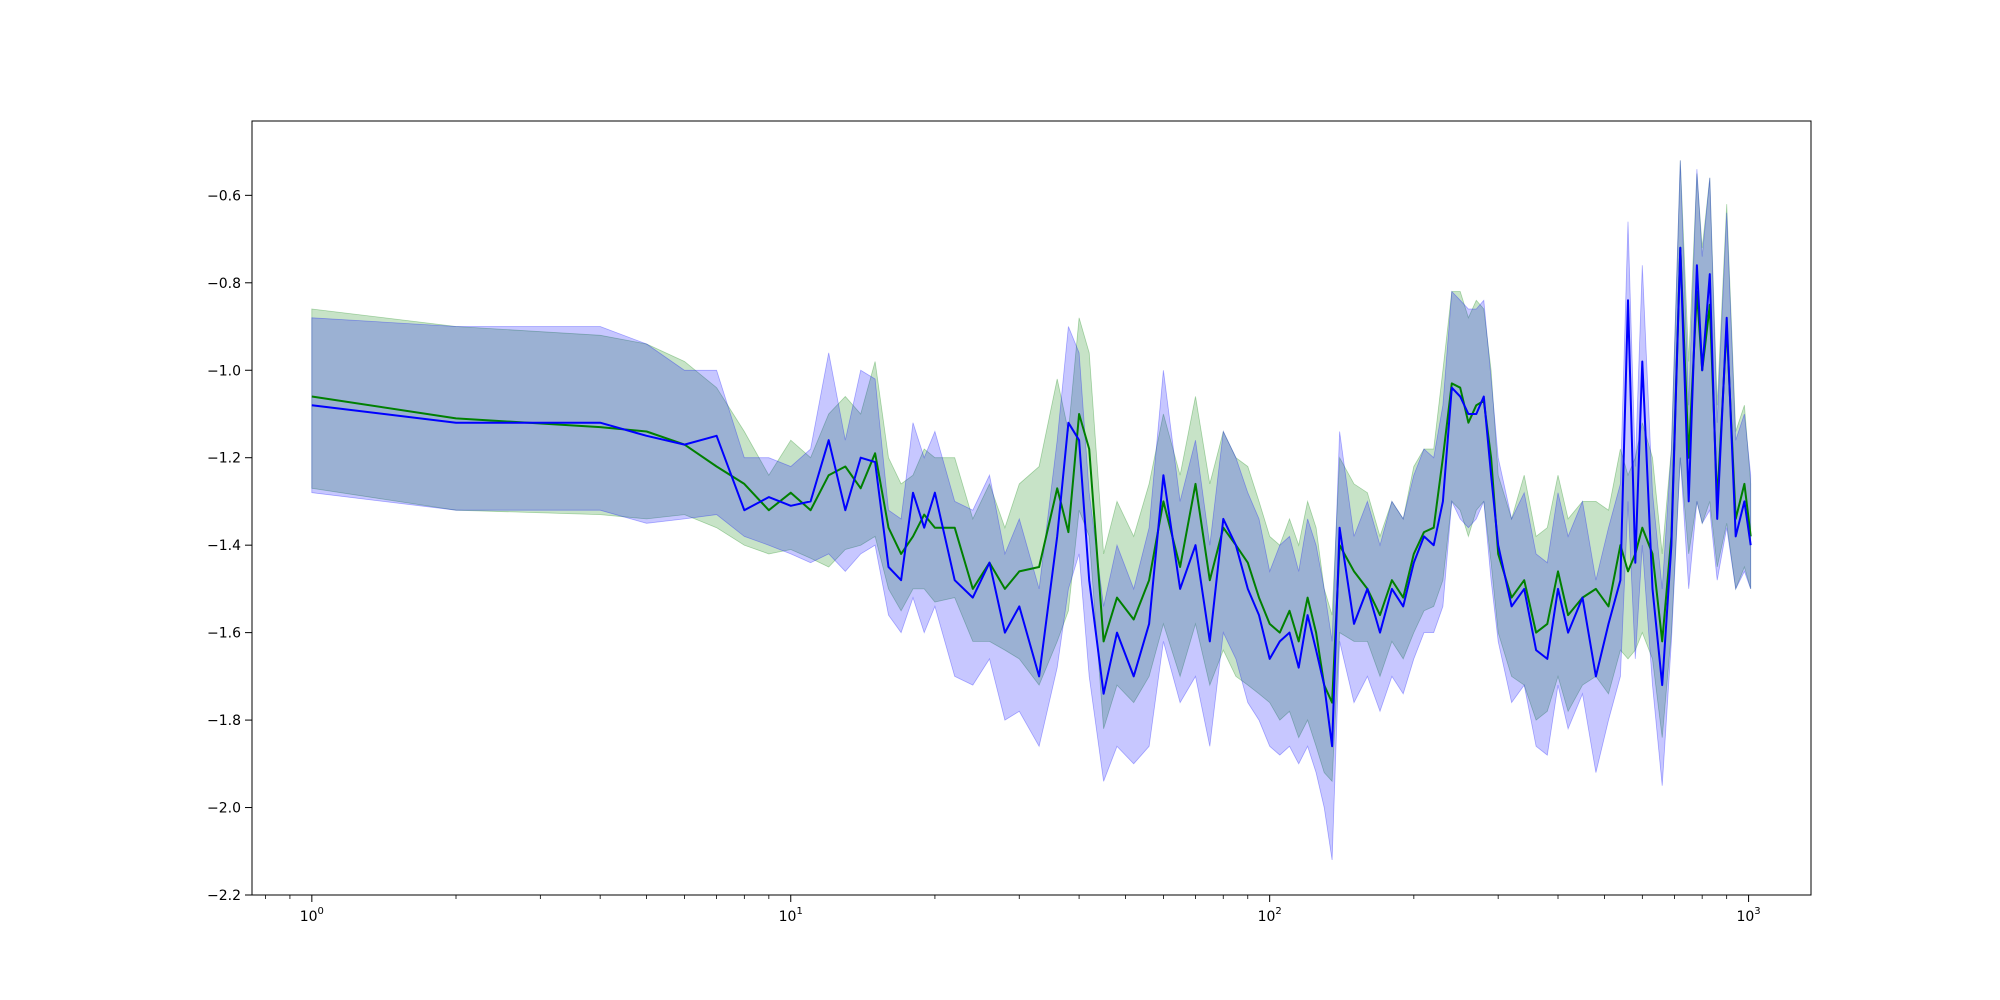 This screenshot has height=1000, width=2000. I want to click on y-tick-label-0: −0.6, so click(224, 196).